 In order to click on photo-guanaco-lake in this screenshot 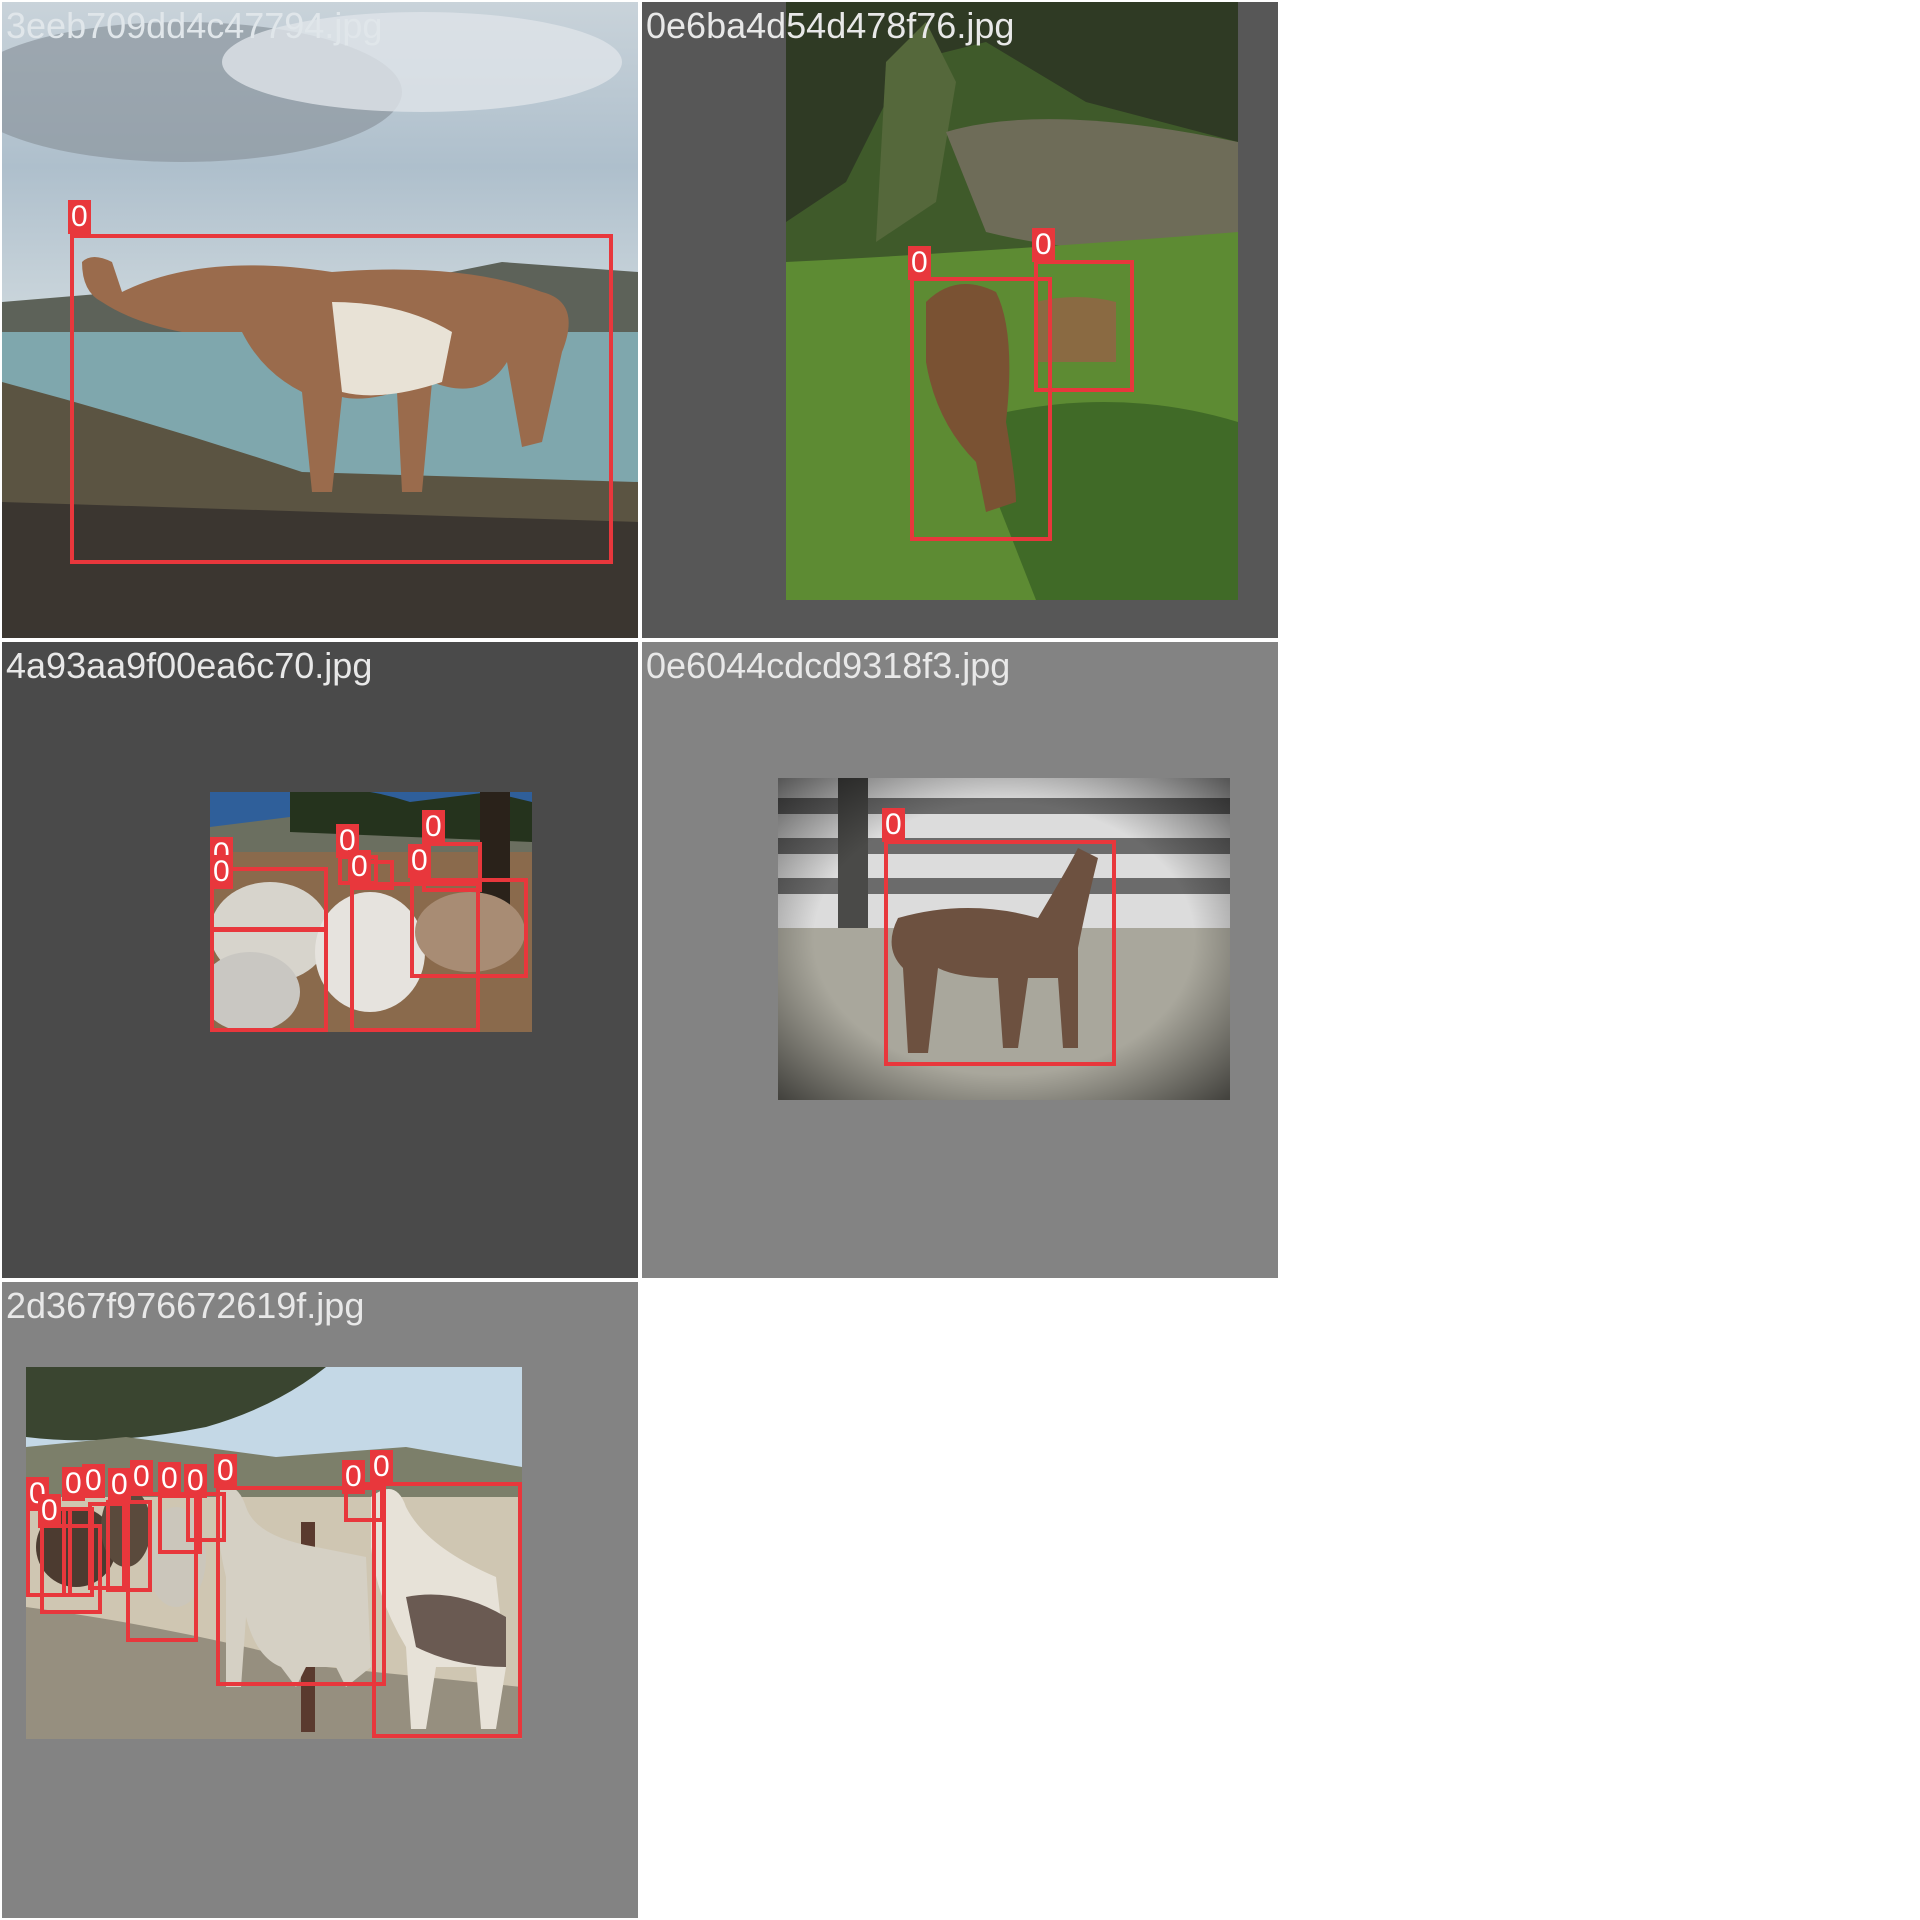, I will do `click(320, 320)`.